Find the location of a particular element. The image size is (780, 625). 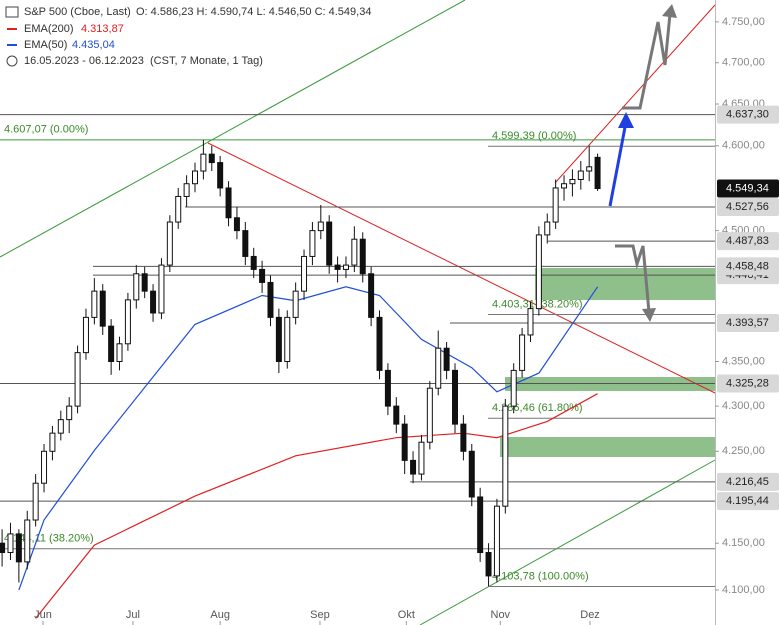

legend-value: 4.313,87 is located at coordinates (102, 29).